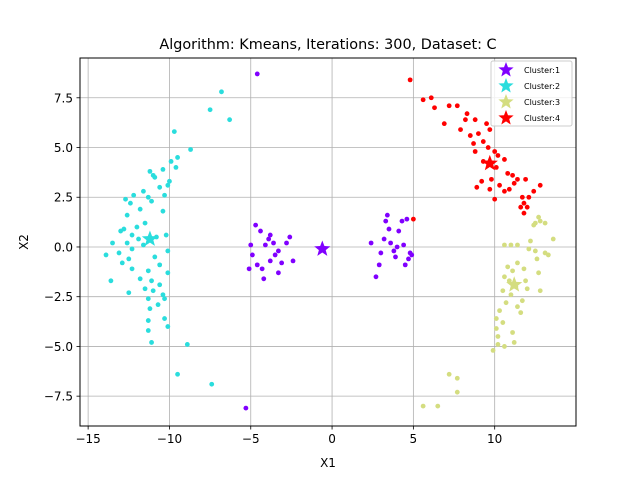 This screenshot has width=640, height=480. What do you see at coordinates (542, 118) in the screenshot?
I see `legend-label-cluster-4: Cluster:4` at bounding box center [542, 118].